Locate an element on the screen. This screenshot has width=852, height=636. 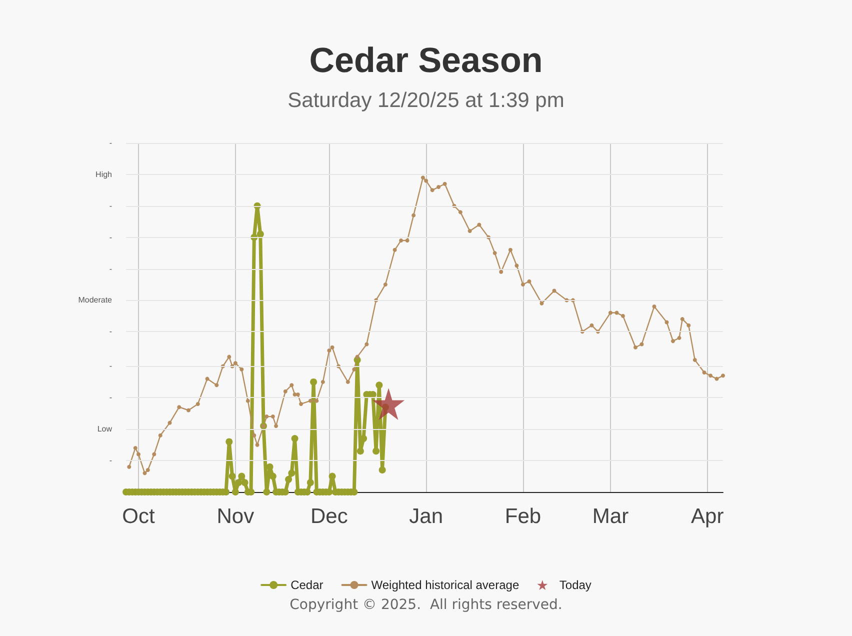
legend-label: Today is located at coordinates (575, 585).